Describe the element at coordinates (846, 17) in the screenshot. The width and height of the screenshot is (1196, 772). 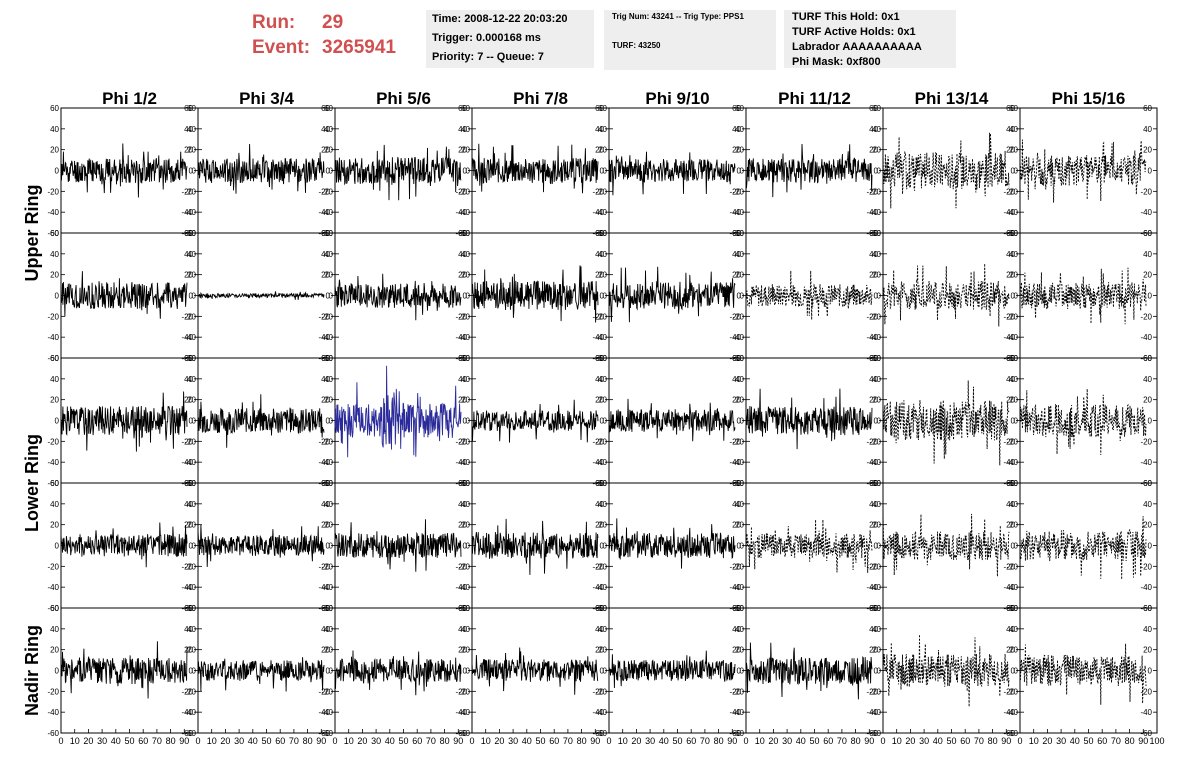
I see `turf-this-hold-text: TURF This Hold: 0x1` at that location.